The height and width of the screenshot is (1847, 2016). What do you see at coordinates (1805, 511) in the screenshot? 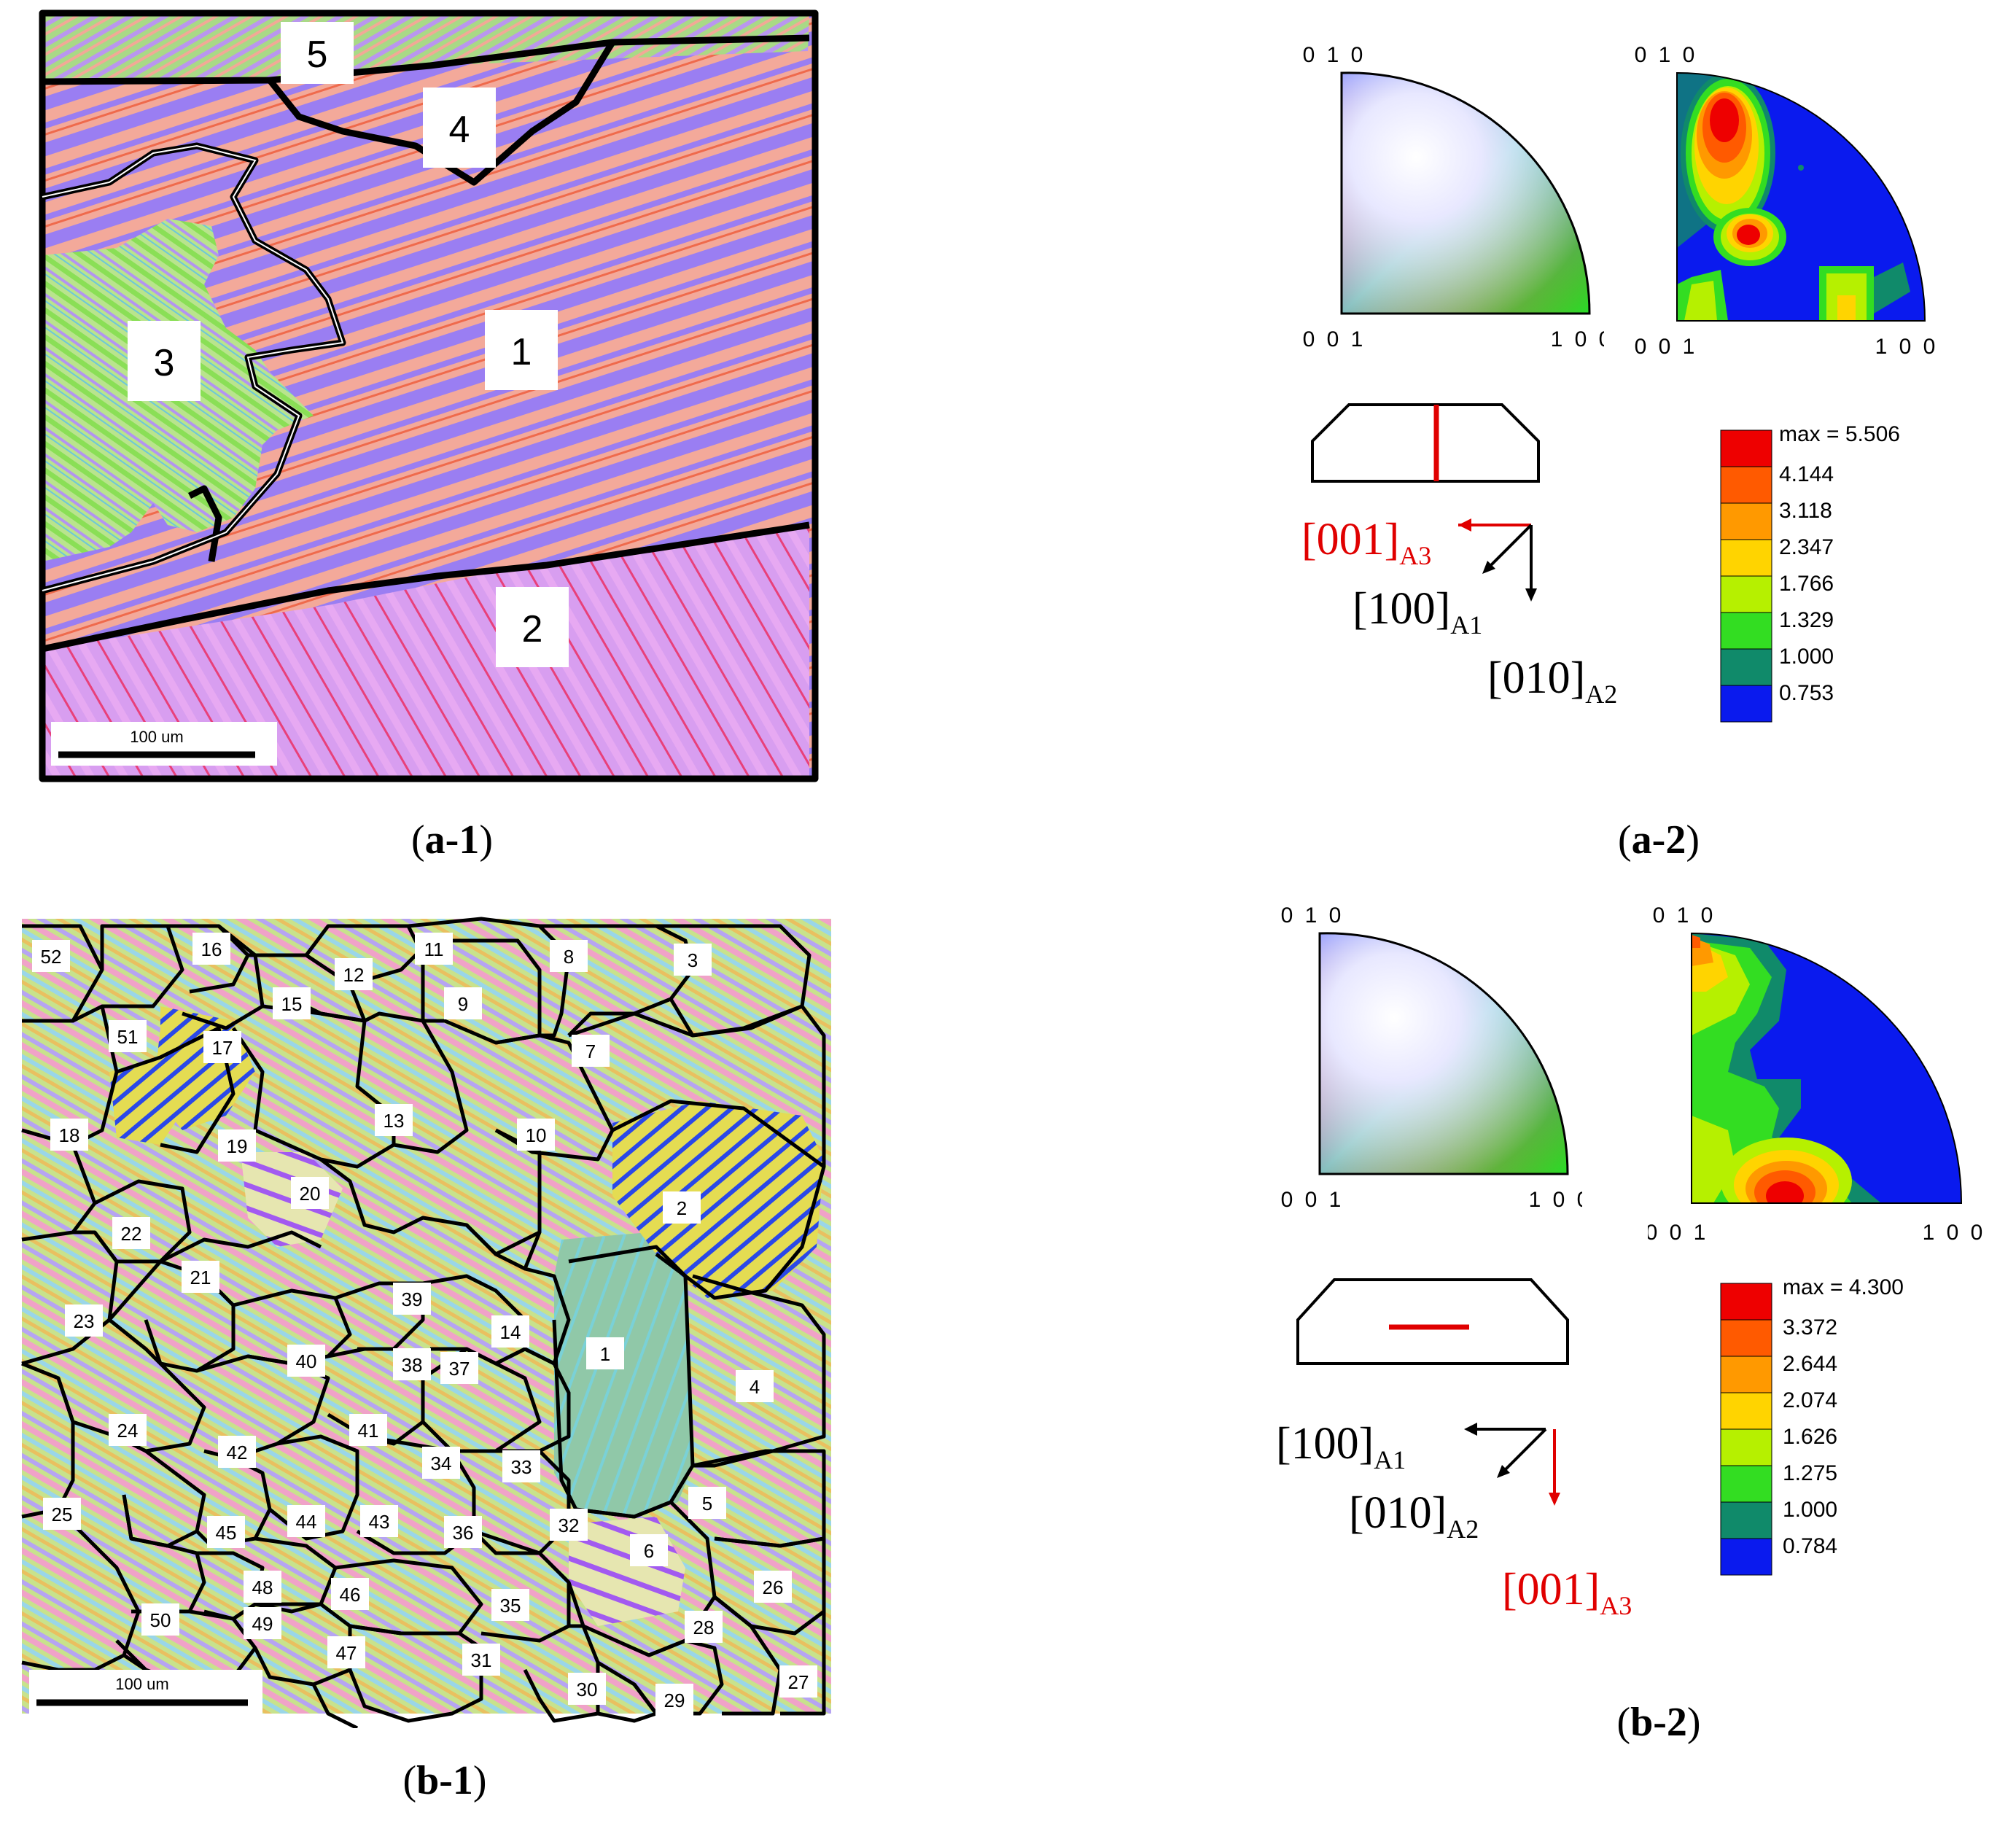
I see `legend-level: 3.118` at bounding box center [1805, 511].